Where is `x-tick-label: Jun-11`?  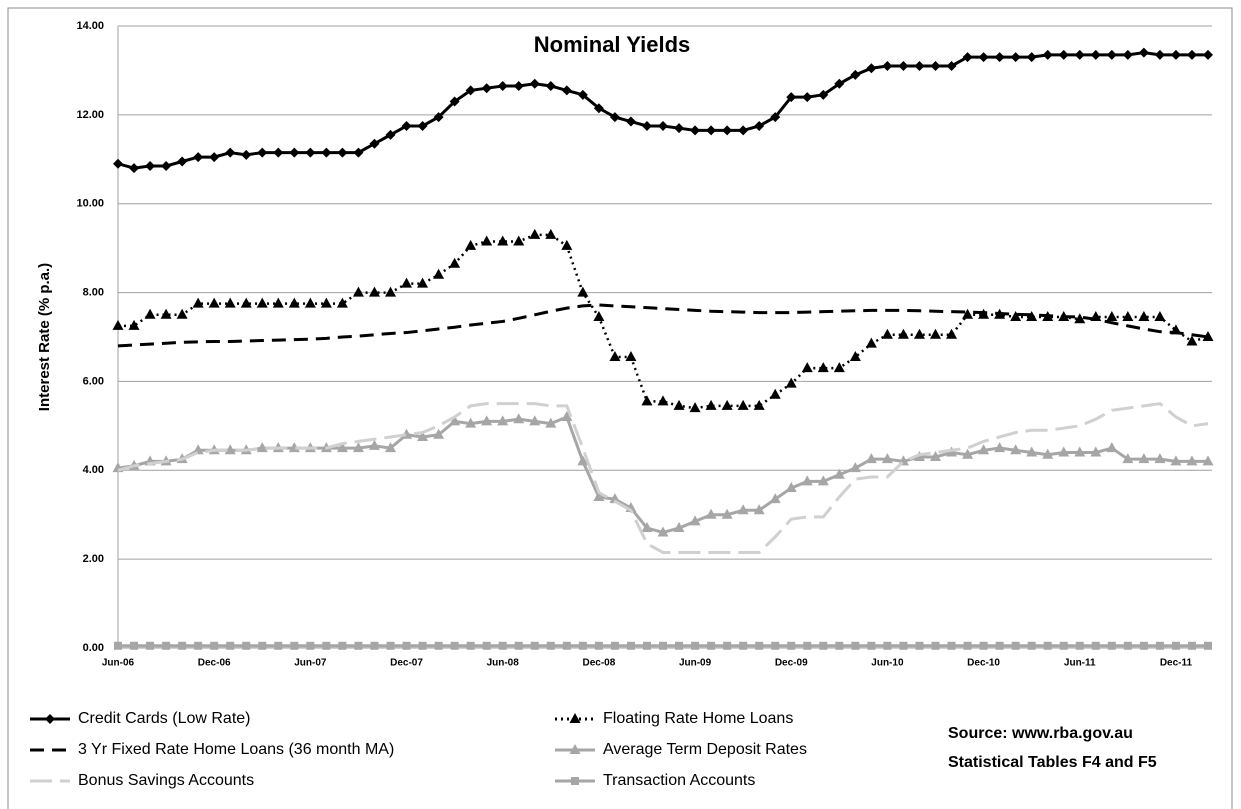
x-tick-label: Jun-11 is located at coordinates (1080, 663).